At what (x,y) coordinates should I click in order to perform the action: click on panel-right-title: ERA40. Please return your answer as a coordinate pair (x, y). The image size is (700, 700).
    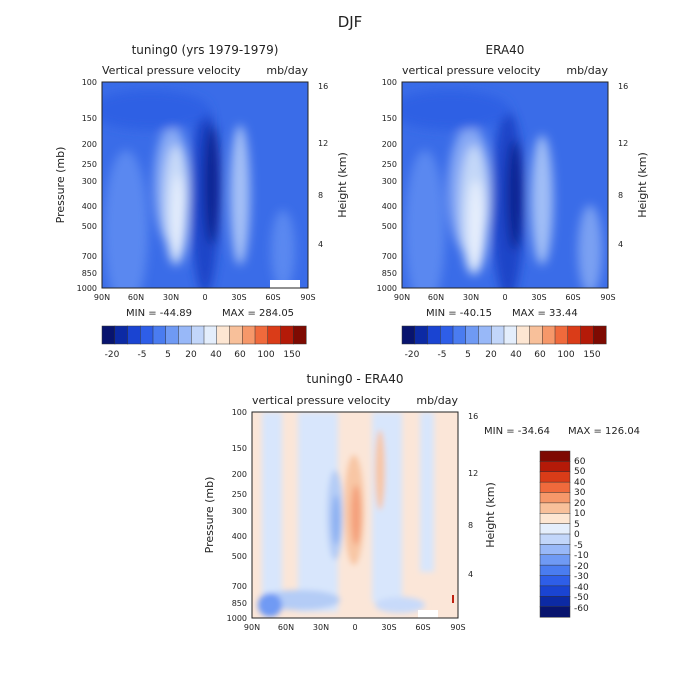
    Looking at the image, I should click on (505, 50).